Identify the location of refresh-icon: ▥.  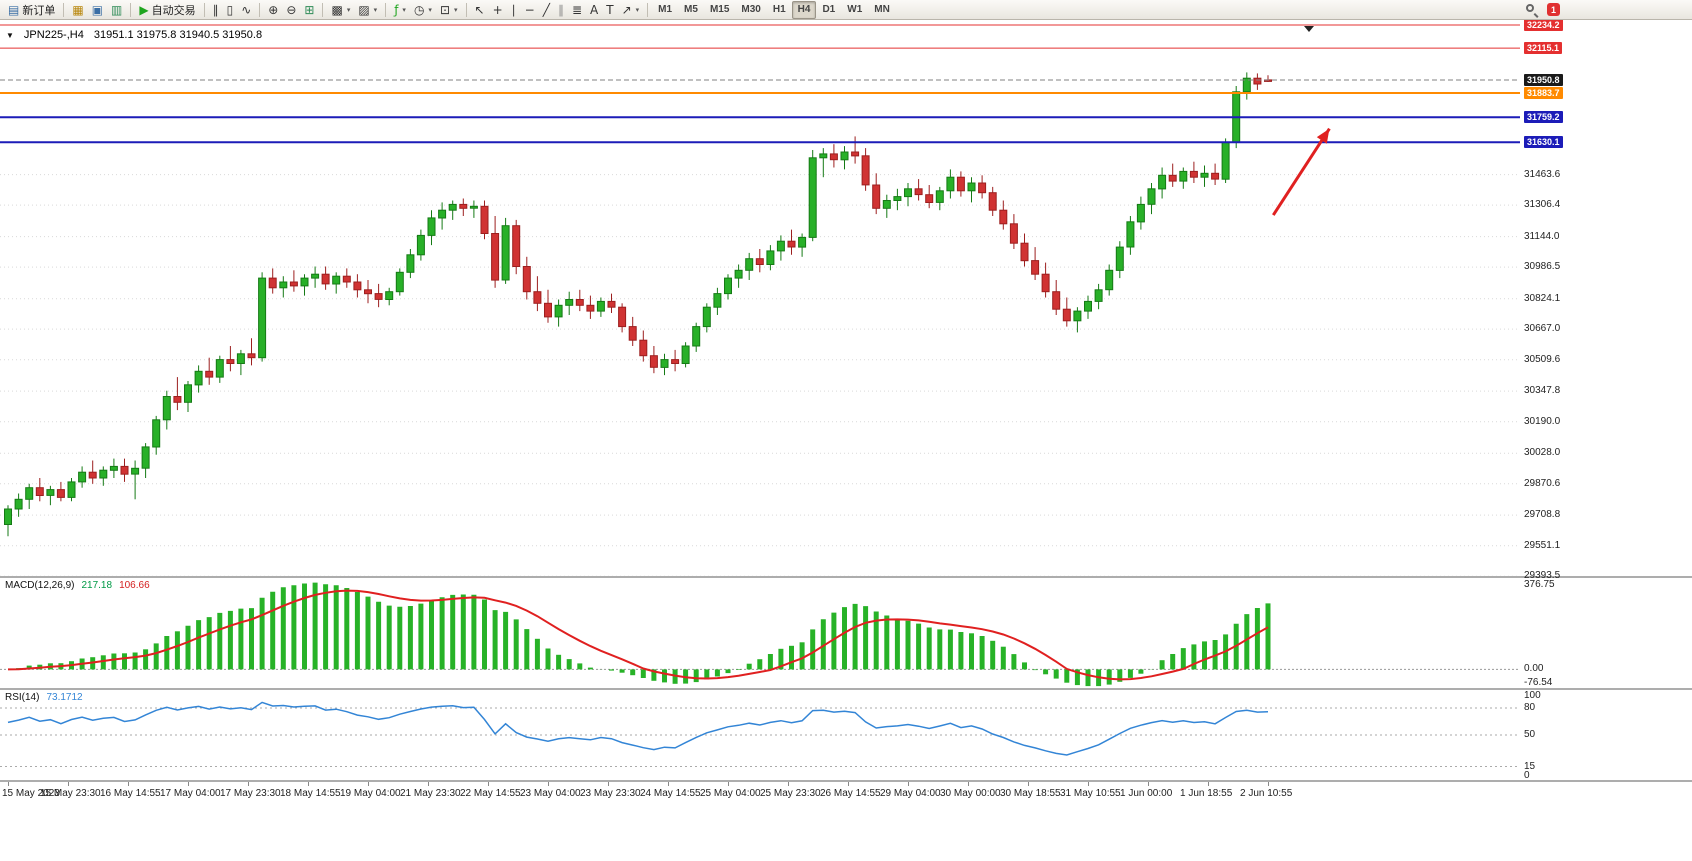
(117, 9).